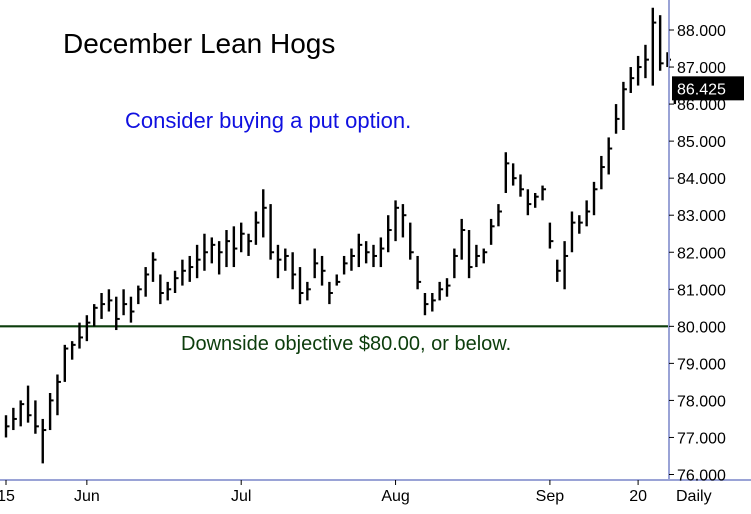 The height and width of the screenshot is (514, 751). Describe the element at coordinates (241, 496) in the screenshot. I see `x-tick-label: Jul` at that location.